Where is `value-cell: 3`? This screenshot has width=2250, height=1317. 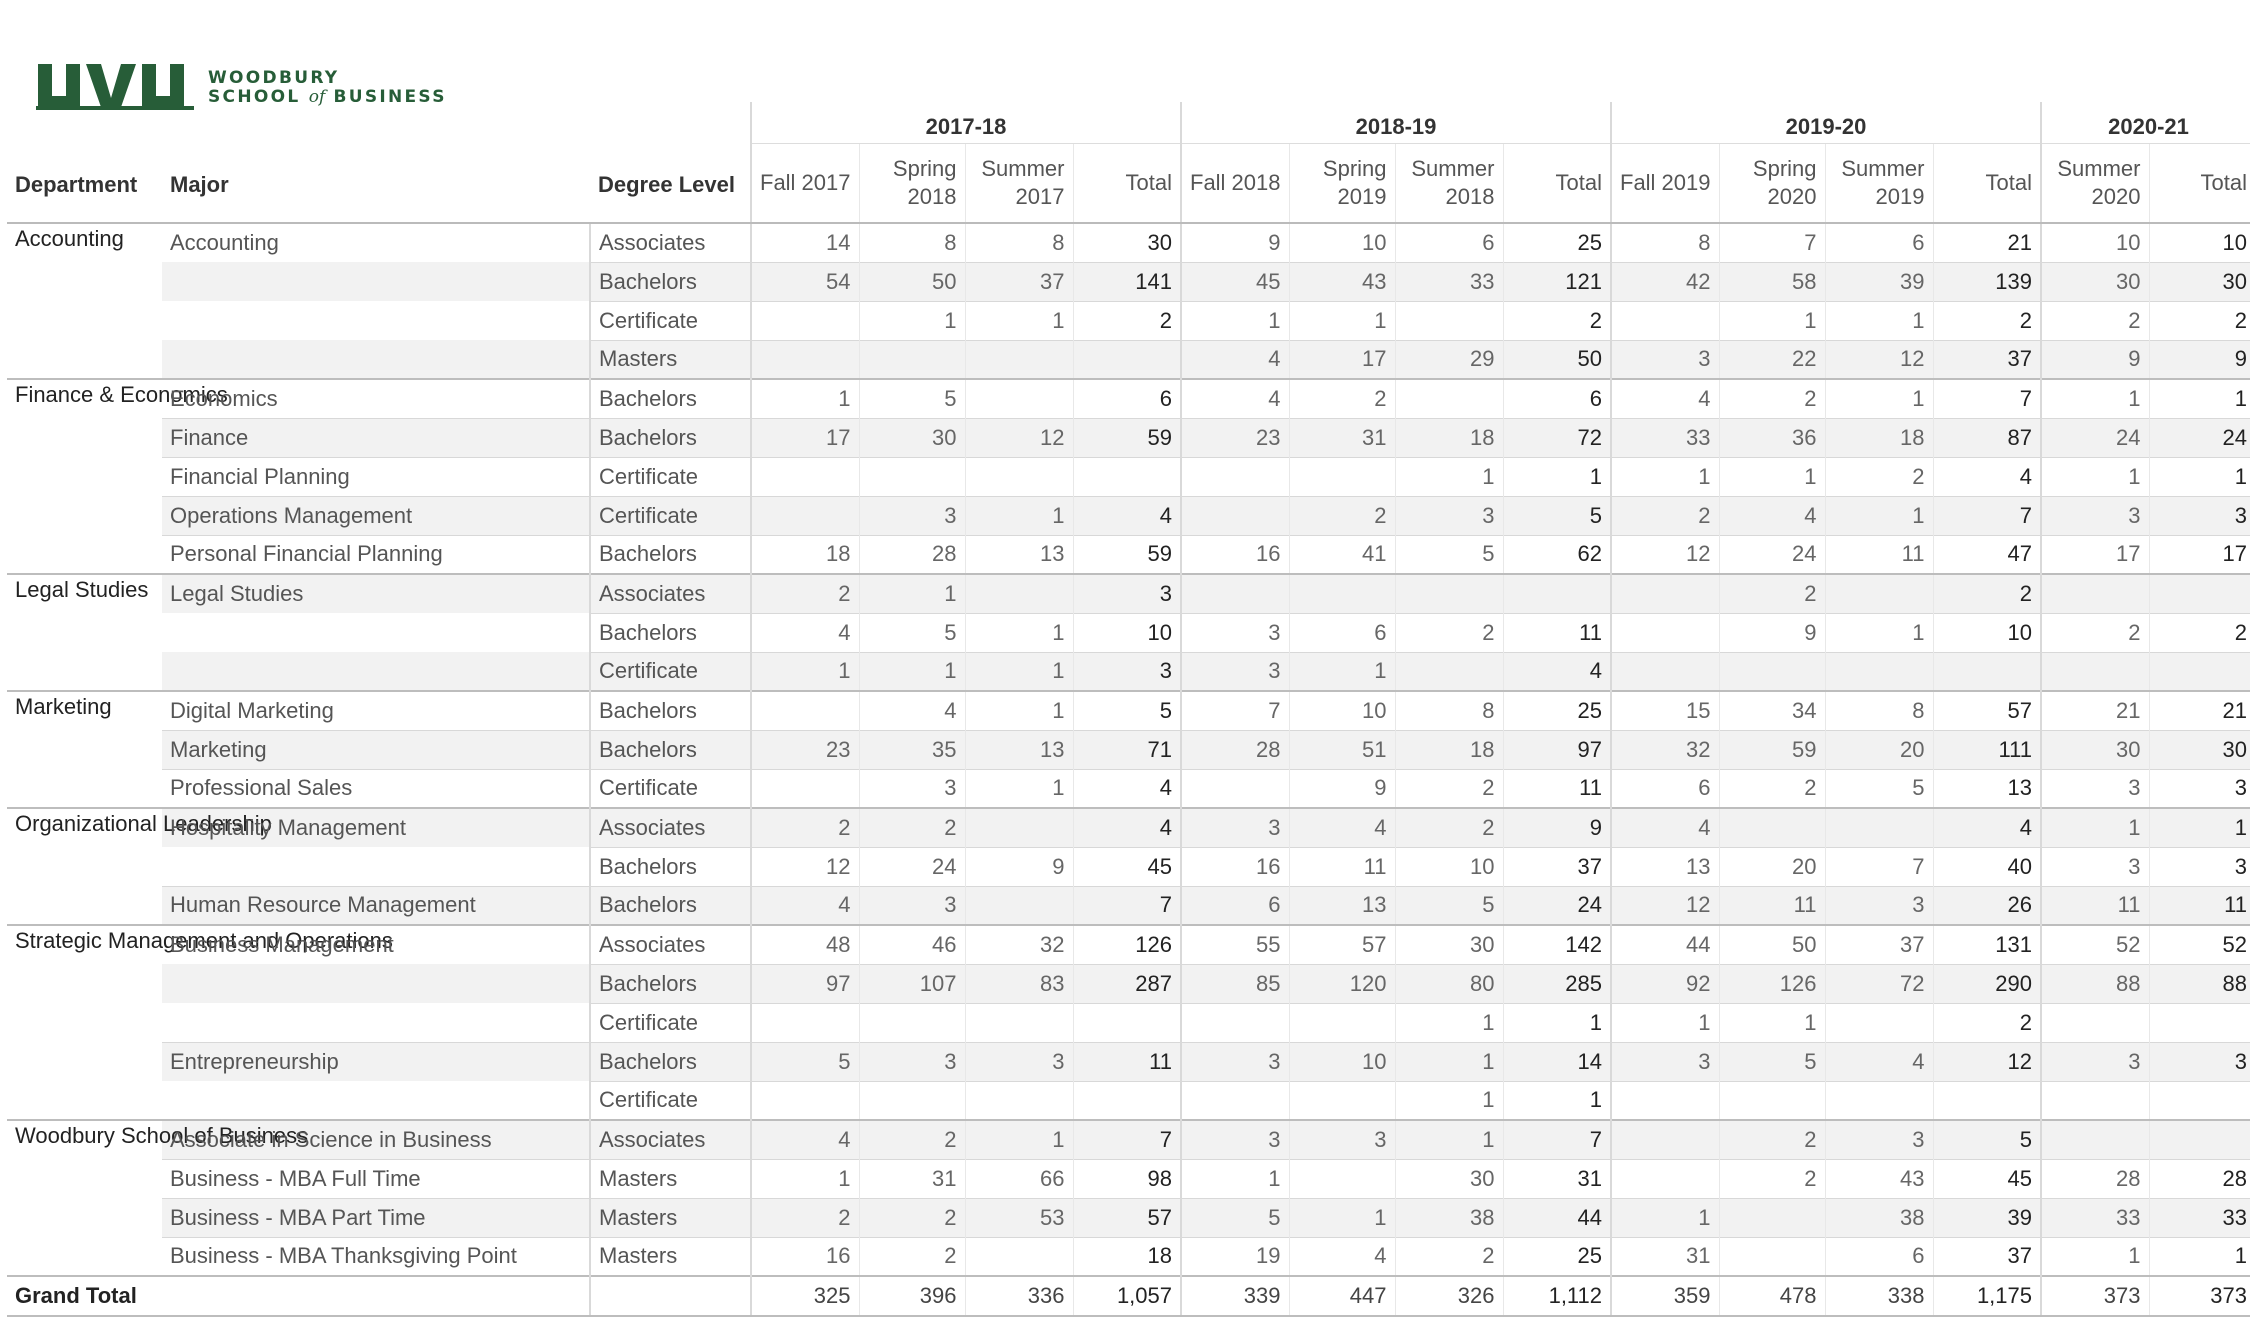 value-cell: 3 is located at coordinates (2094, 866).